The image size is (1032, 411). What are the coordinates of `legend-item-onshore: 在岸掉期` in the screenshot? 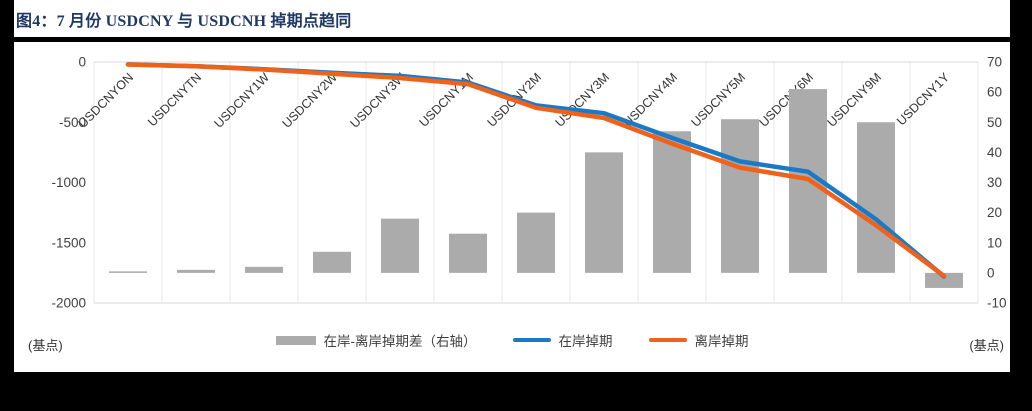 It's located at (562, 340).